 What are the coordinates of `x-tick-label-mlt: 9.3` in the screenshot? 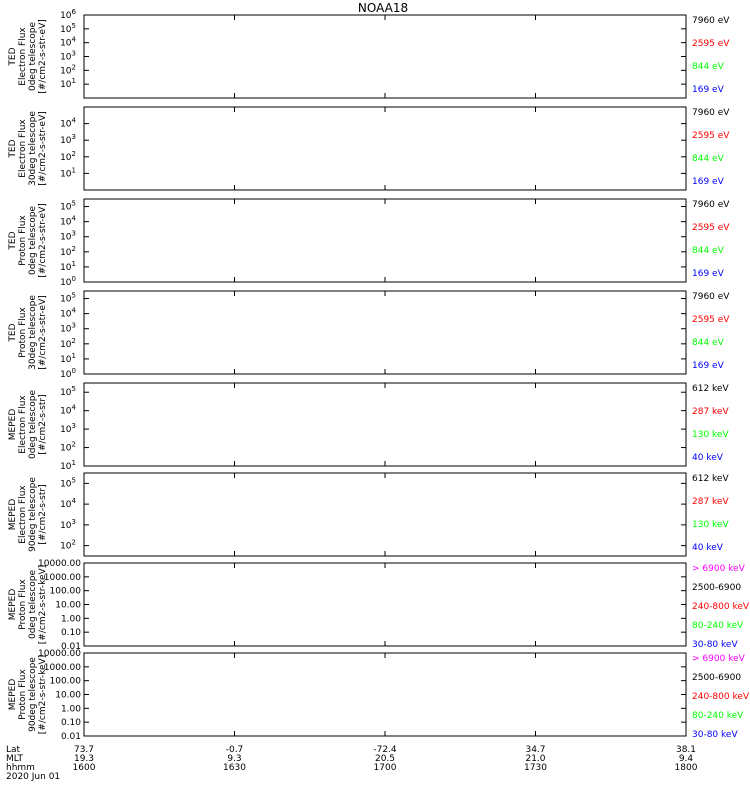 It's located at (234, 759).